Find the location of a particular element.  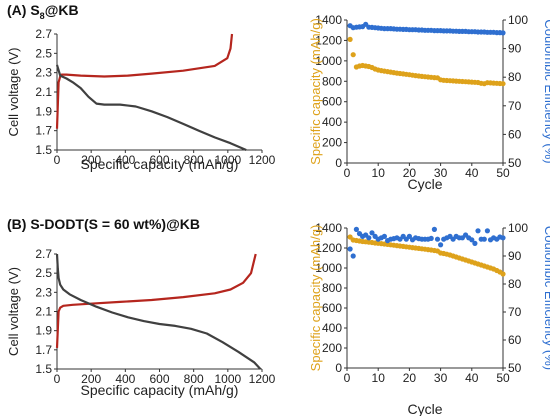

chart-b-voltage-x-axis-label: Specific capacity (mAh/g) is located at coordinates (160, 390).